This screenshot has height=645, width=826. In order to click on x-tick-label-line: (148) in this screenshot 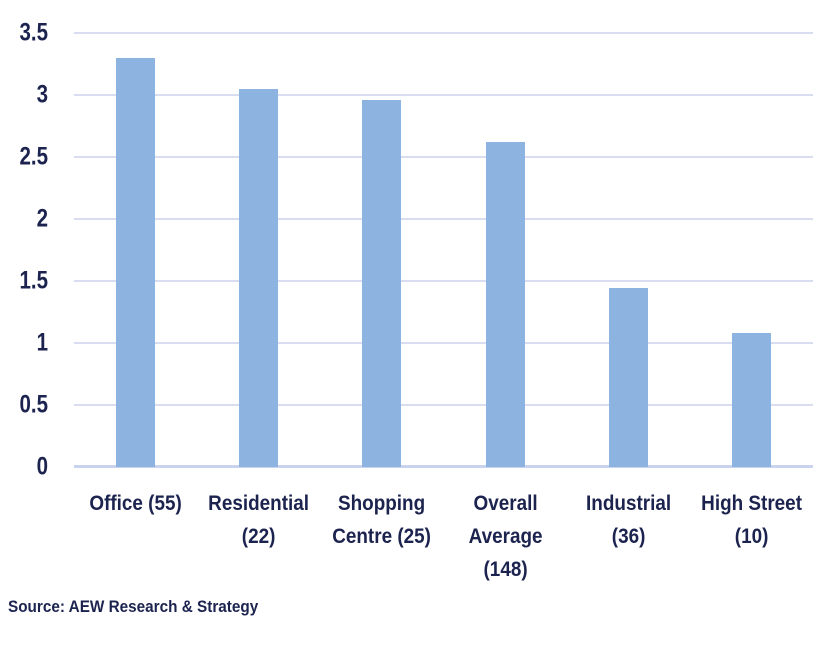, I will do `click(505, 569)`.